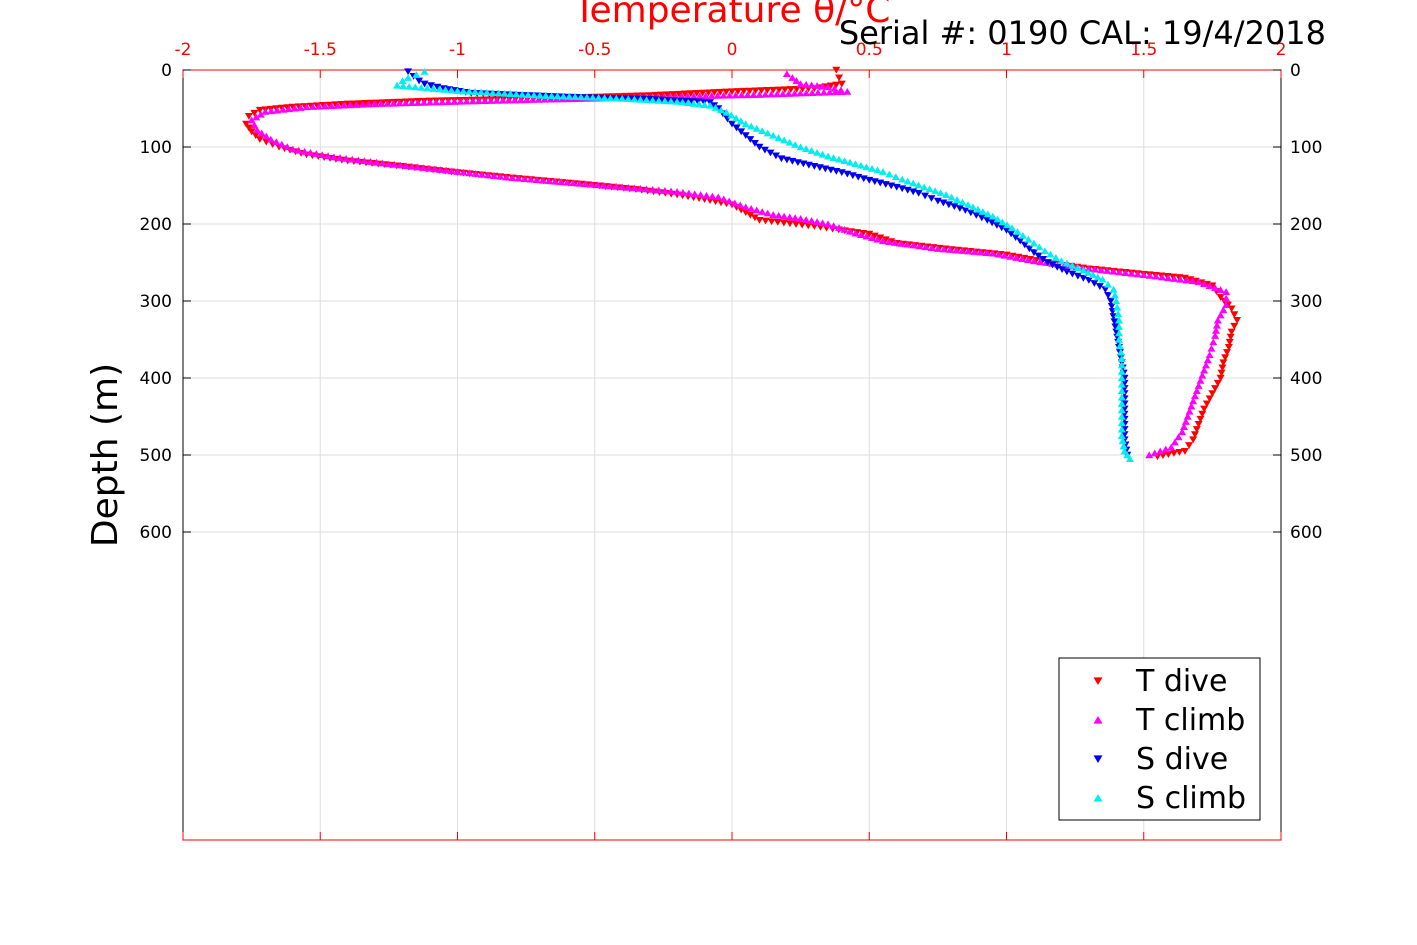 The width and height of the screenshot is (1417, 945). I want to click on legend-label: T dive, so click(1181, 681).